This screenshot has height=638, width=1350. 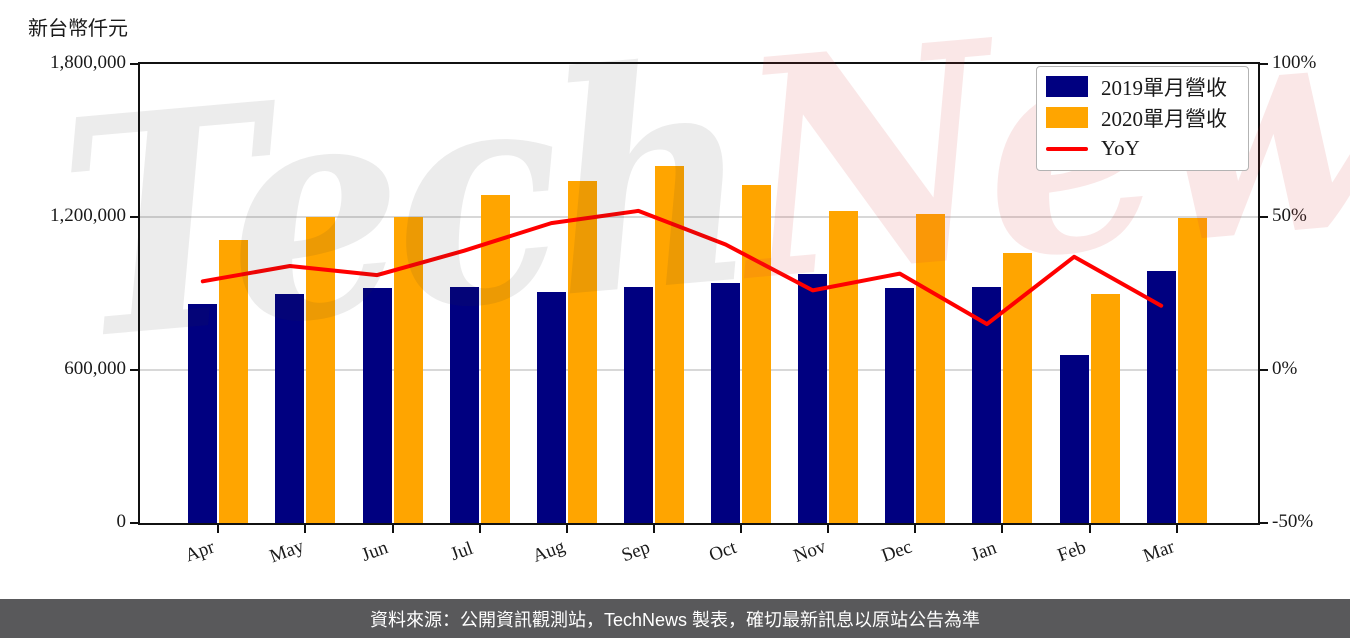 What do you see at coordinates (1285, 368) in the screenshot?
I see `right-axis-tick-label-0%: 0%` at bounding box center [1285, 368].